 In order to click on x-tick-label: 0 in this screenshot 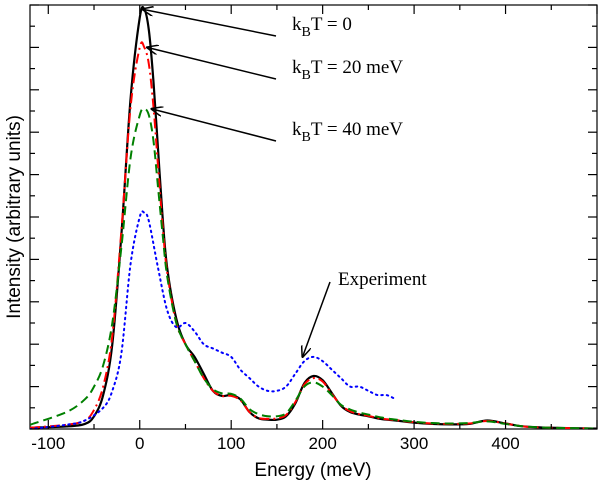, I will do `click(139, 443)`.